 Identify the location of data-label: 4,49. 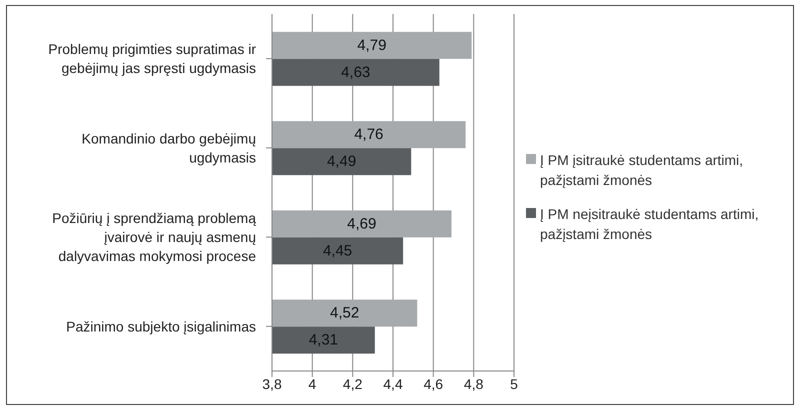
(341, 161).